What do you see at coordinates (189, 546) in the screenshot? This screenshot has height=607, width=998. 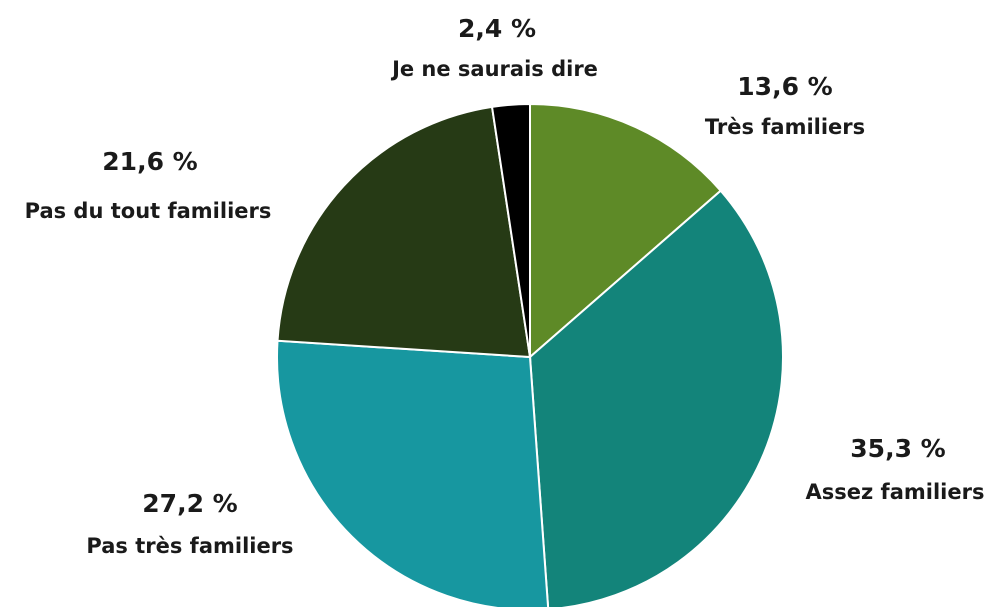 I see `category-label: Pas très familiers` at bounding box center [189, 546].